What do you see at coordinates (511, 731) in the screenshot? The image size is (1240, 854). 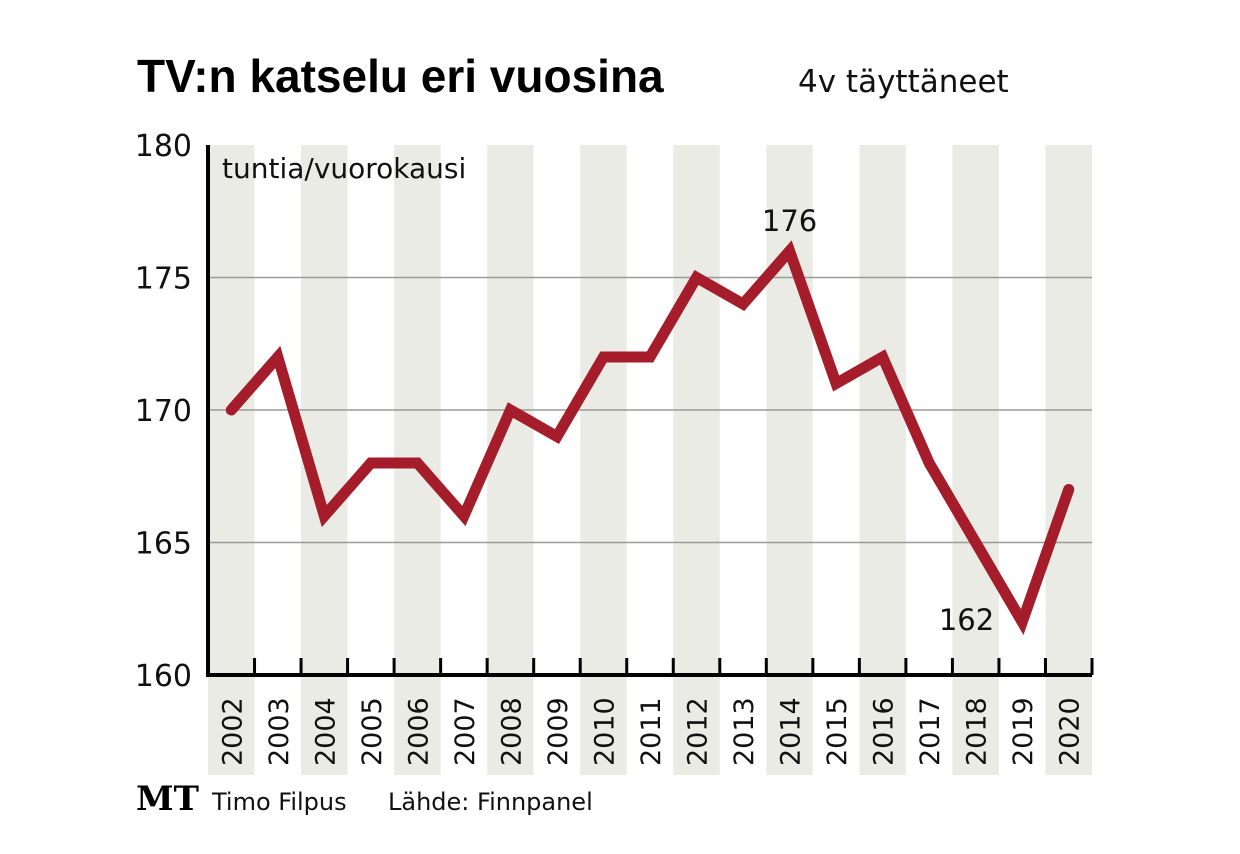 I see `x-tick-label: 2008` at bounding box center [511, 731].